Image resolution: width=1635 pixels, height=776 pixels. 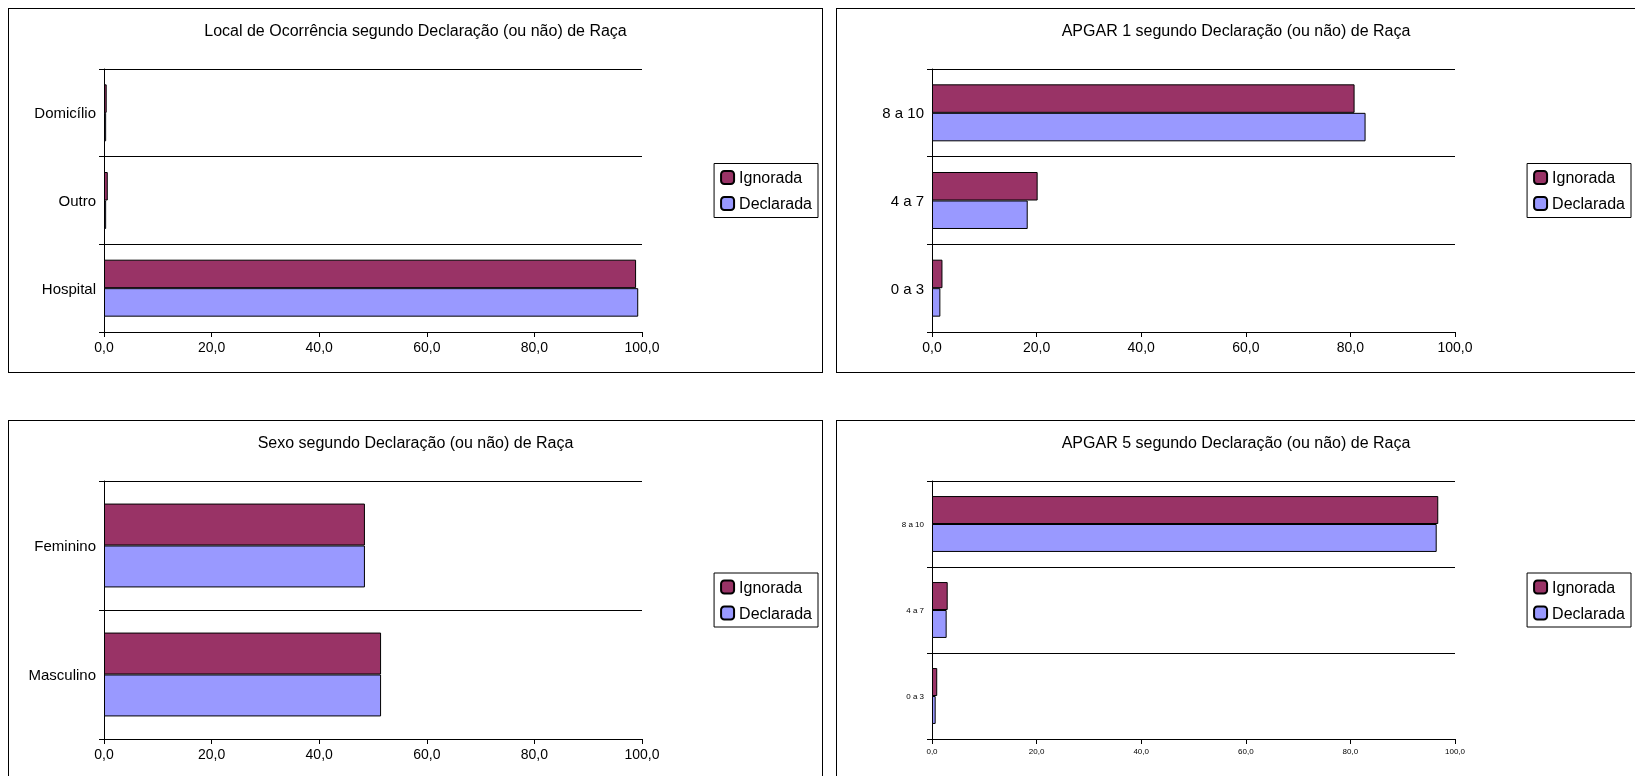 What do you see at coordinates (65, 113) in the screenshot?
I see `y-tick-label: Domicílio` at bounding box center [65, 113].